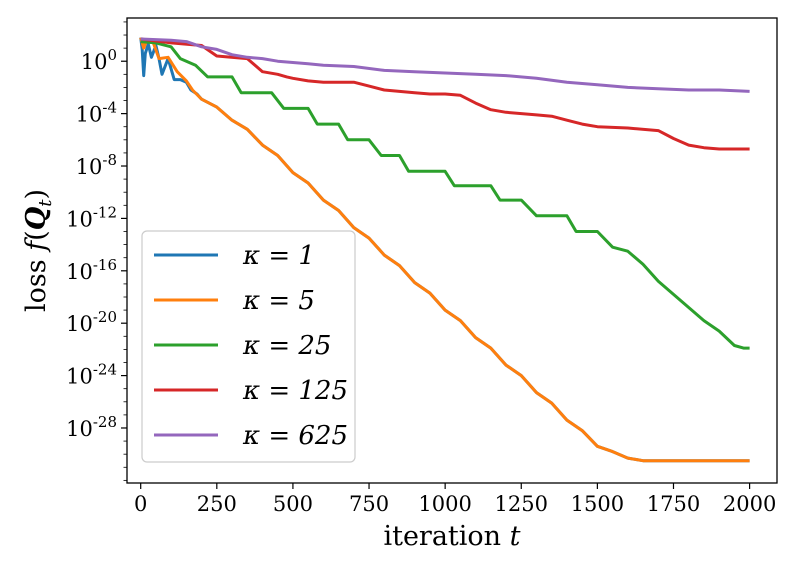 The width and height of the screenshot is (793, 566). I want to click on legend-label-3: κ = 25, so click(286, 346).